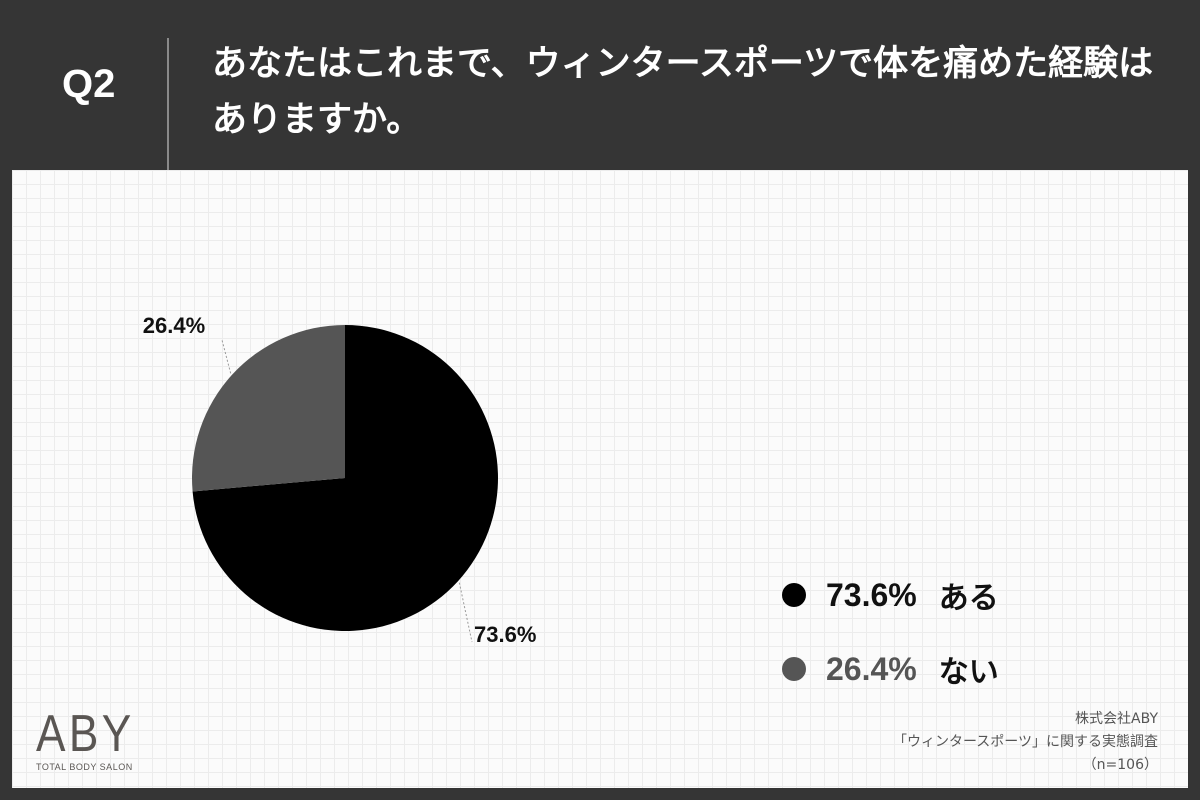 This screenshot has width=1200, height=800. I want to click on legend-label-nai: ない, so click(968, 672).